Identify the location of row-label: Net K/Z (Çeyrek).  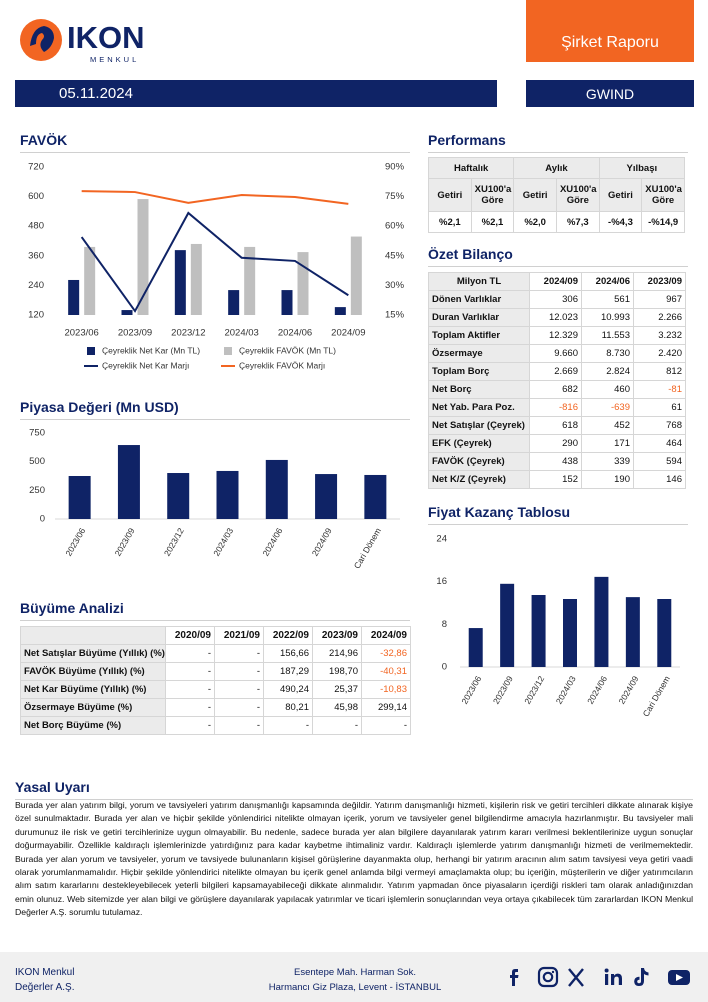
(479, 479).